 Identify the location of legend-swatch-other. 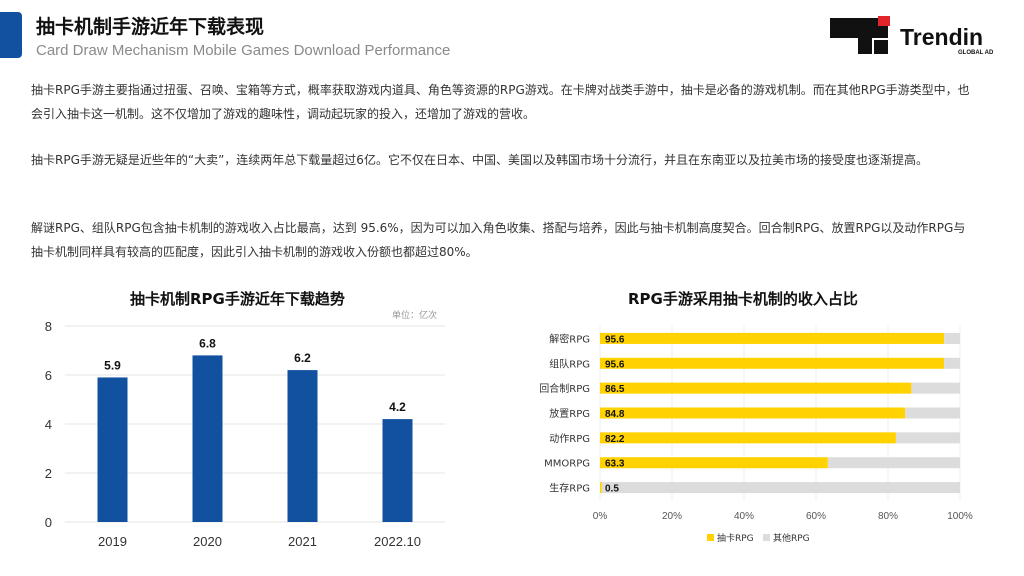
(766, 537).